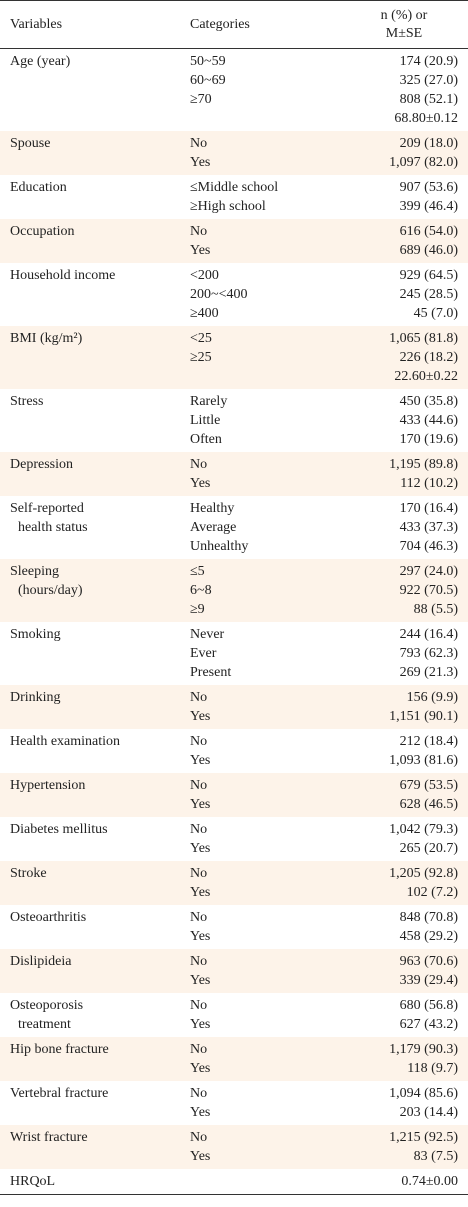  What do you see at coordinates (428, 1005) in the screenshot?
I see `value-line: 680 (56.8)` at bounding box center [428, 1005].